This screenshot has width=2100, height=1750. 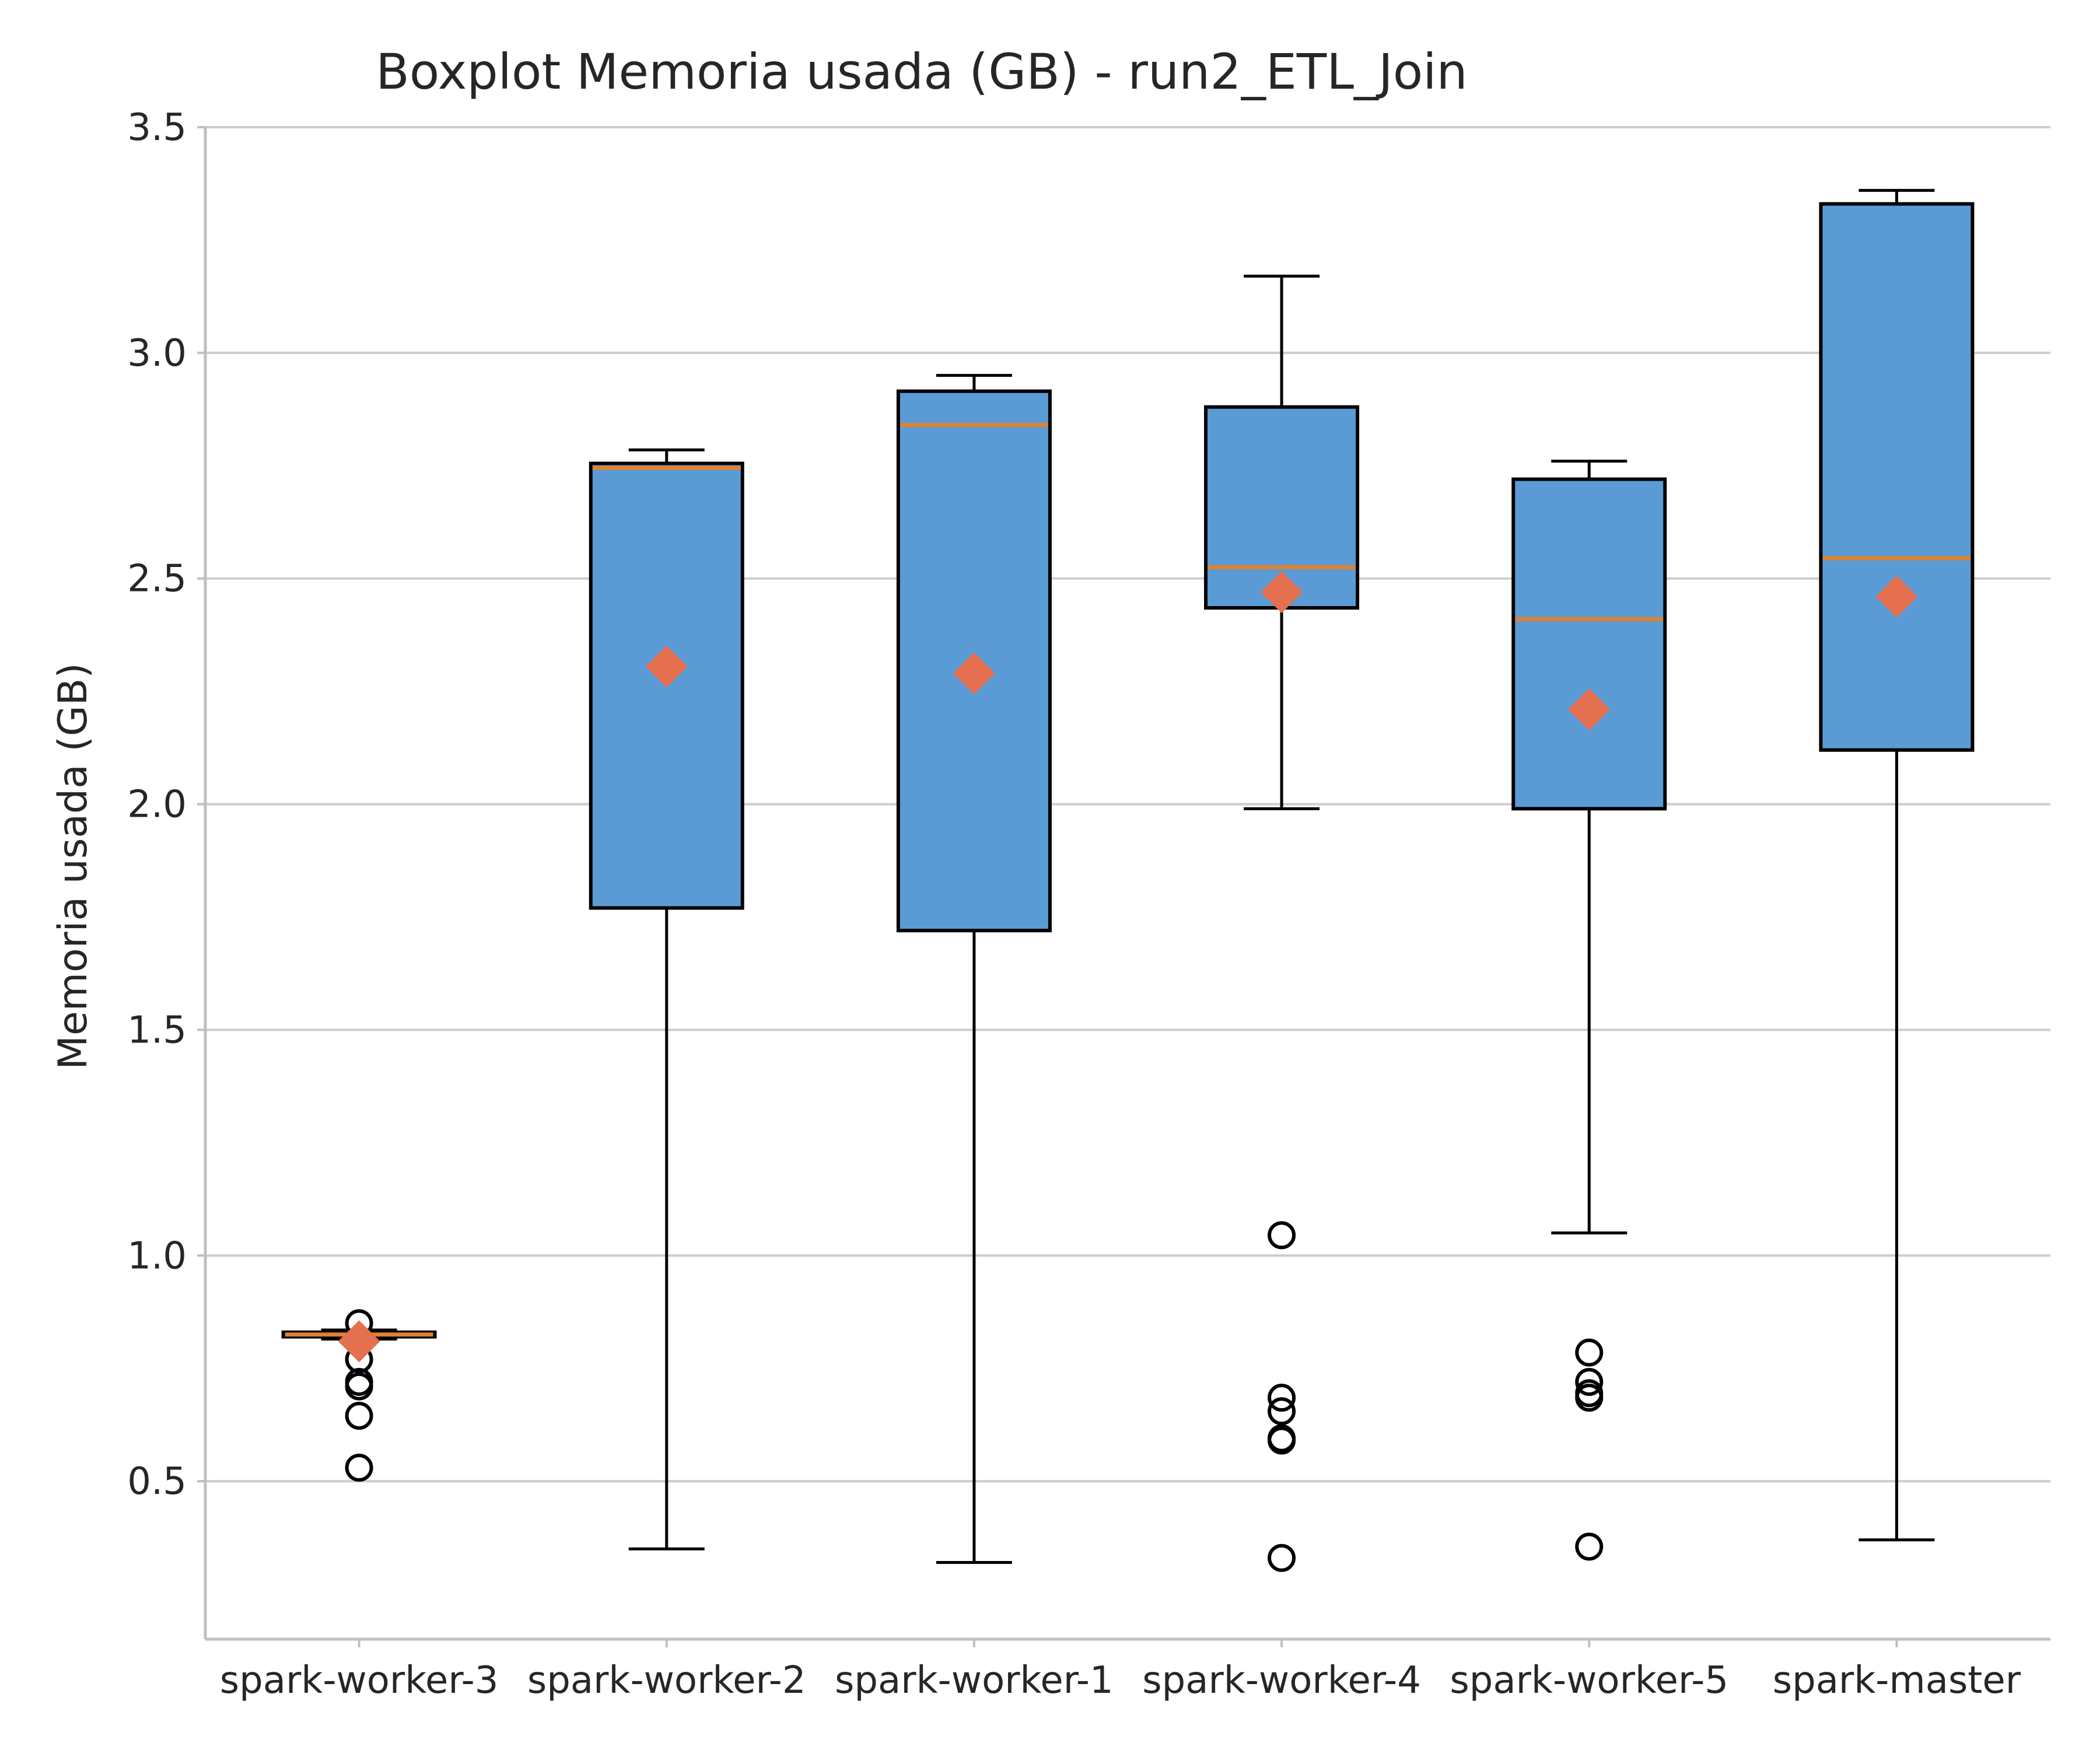 What do you see at coordinates (157, 579) in the screenshot?
I see `y-tick-label: 2.5` at bounding box center [157, 579].